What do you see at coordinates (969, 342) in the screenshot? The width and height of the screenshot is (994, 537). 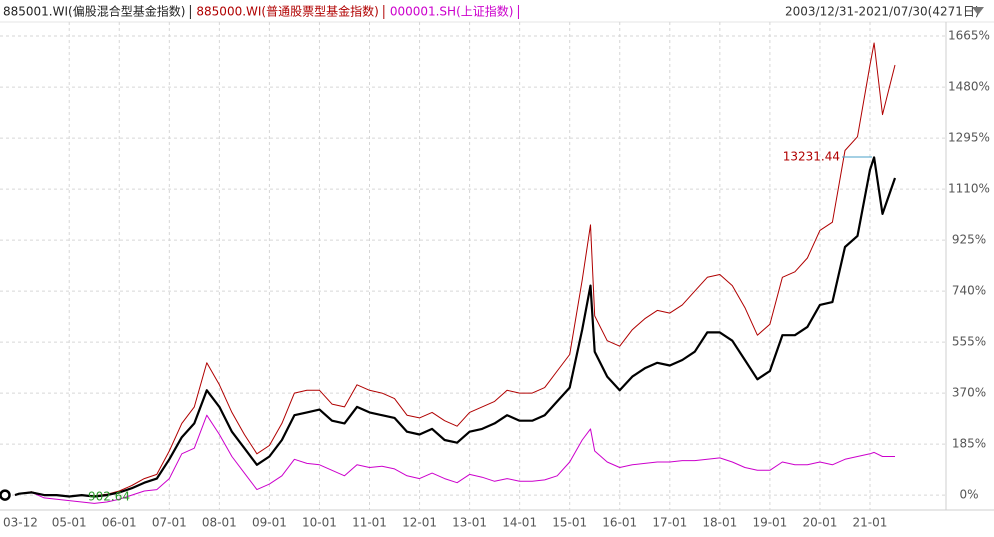 I see `y-tick-label: 555%` at bounding box center [969, 342].